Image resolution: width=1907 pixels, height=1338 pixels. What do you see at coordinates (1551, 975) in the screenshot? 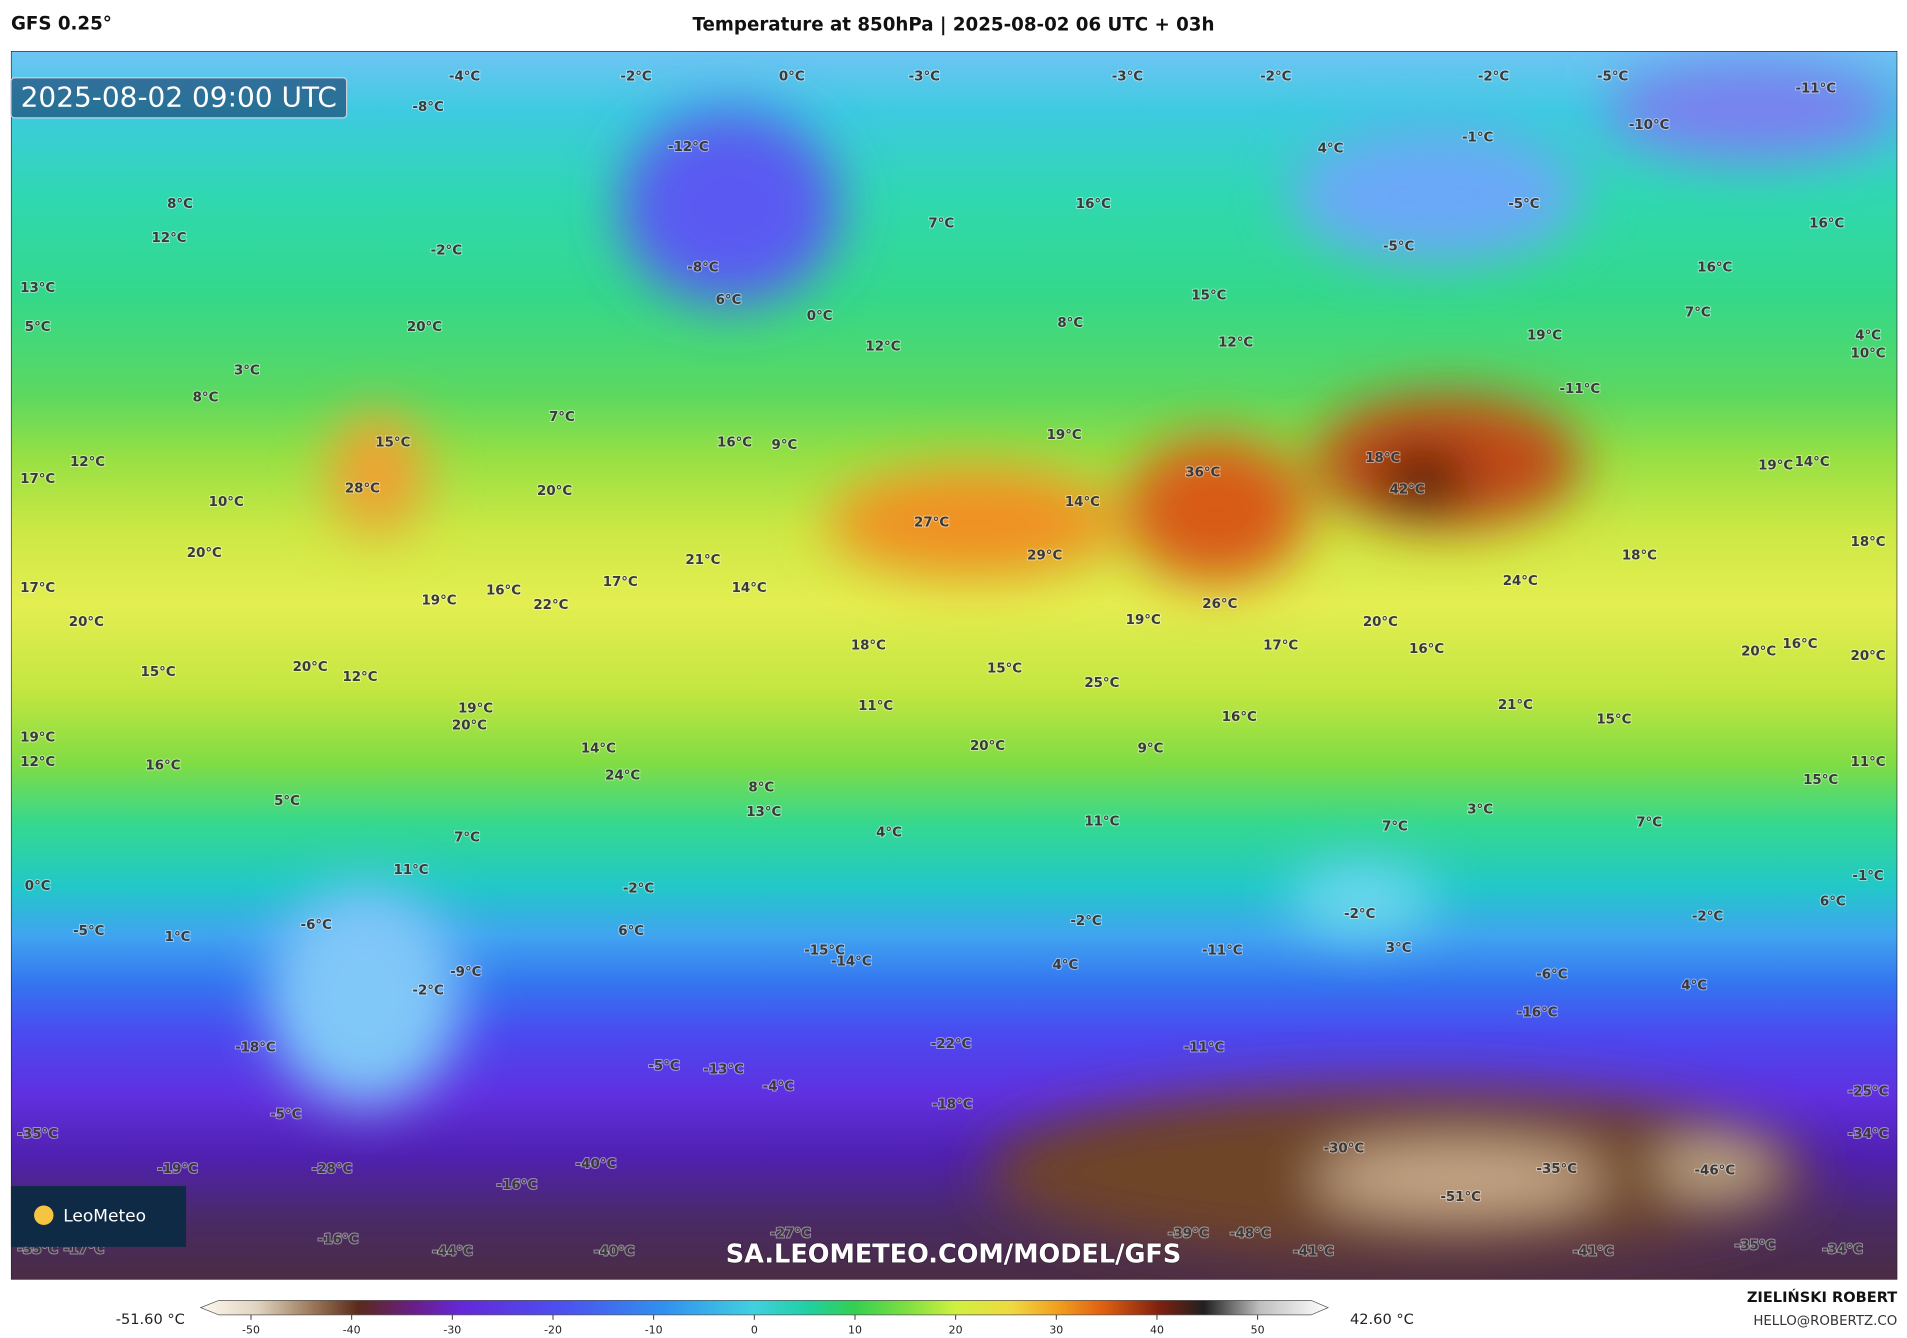
I see `temperature-label: -6°C` at bounding box center [1551, 975].